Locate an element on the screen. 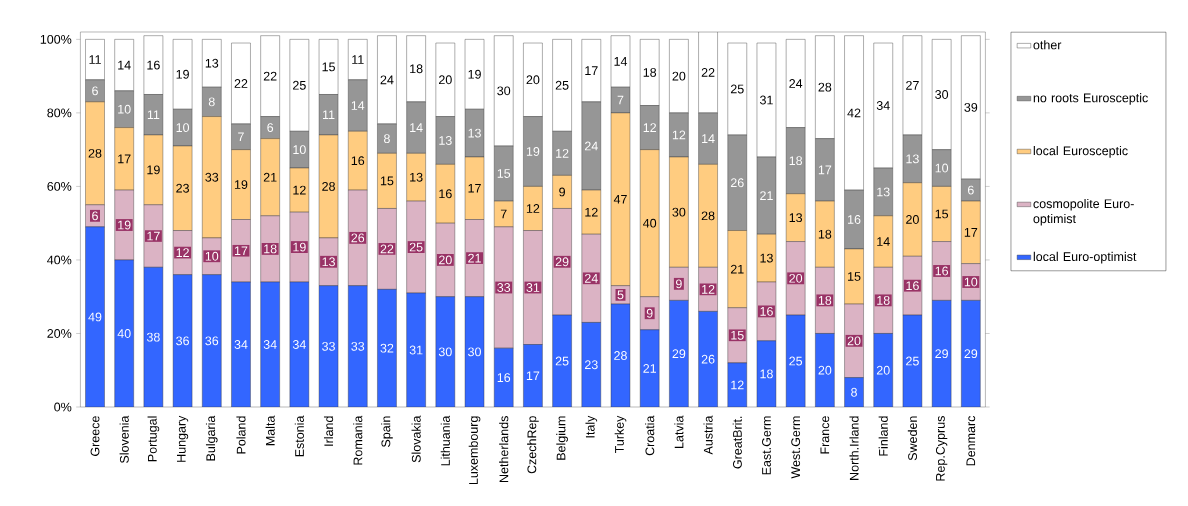 This screenshot has width=1188, height=506. data-label: 49 is located at coordinates (95, 317).